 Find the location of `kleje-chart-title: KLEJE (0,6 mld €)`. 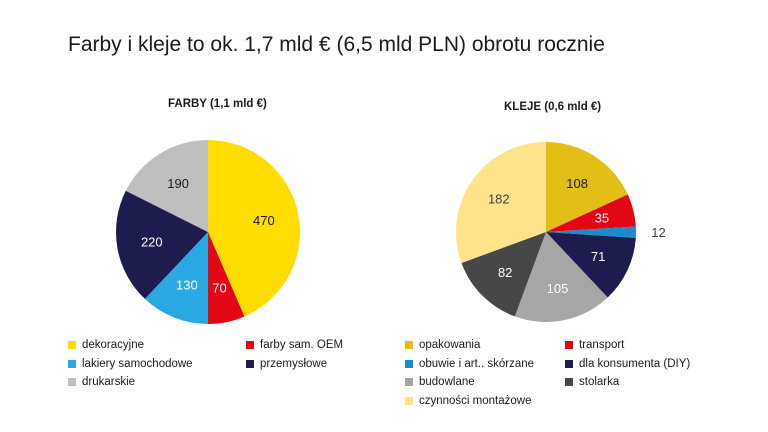

kleje-chart-title: KLEJE (0,6 mld €) is located at coordinates (553, 107).